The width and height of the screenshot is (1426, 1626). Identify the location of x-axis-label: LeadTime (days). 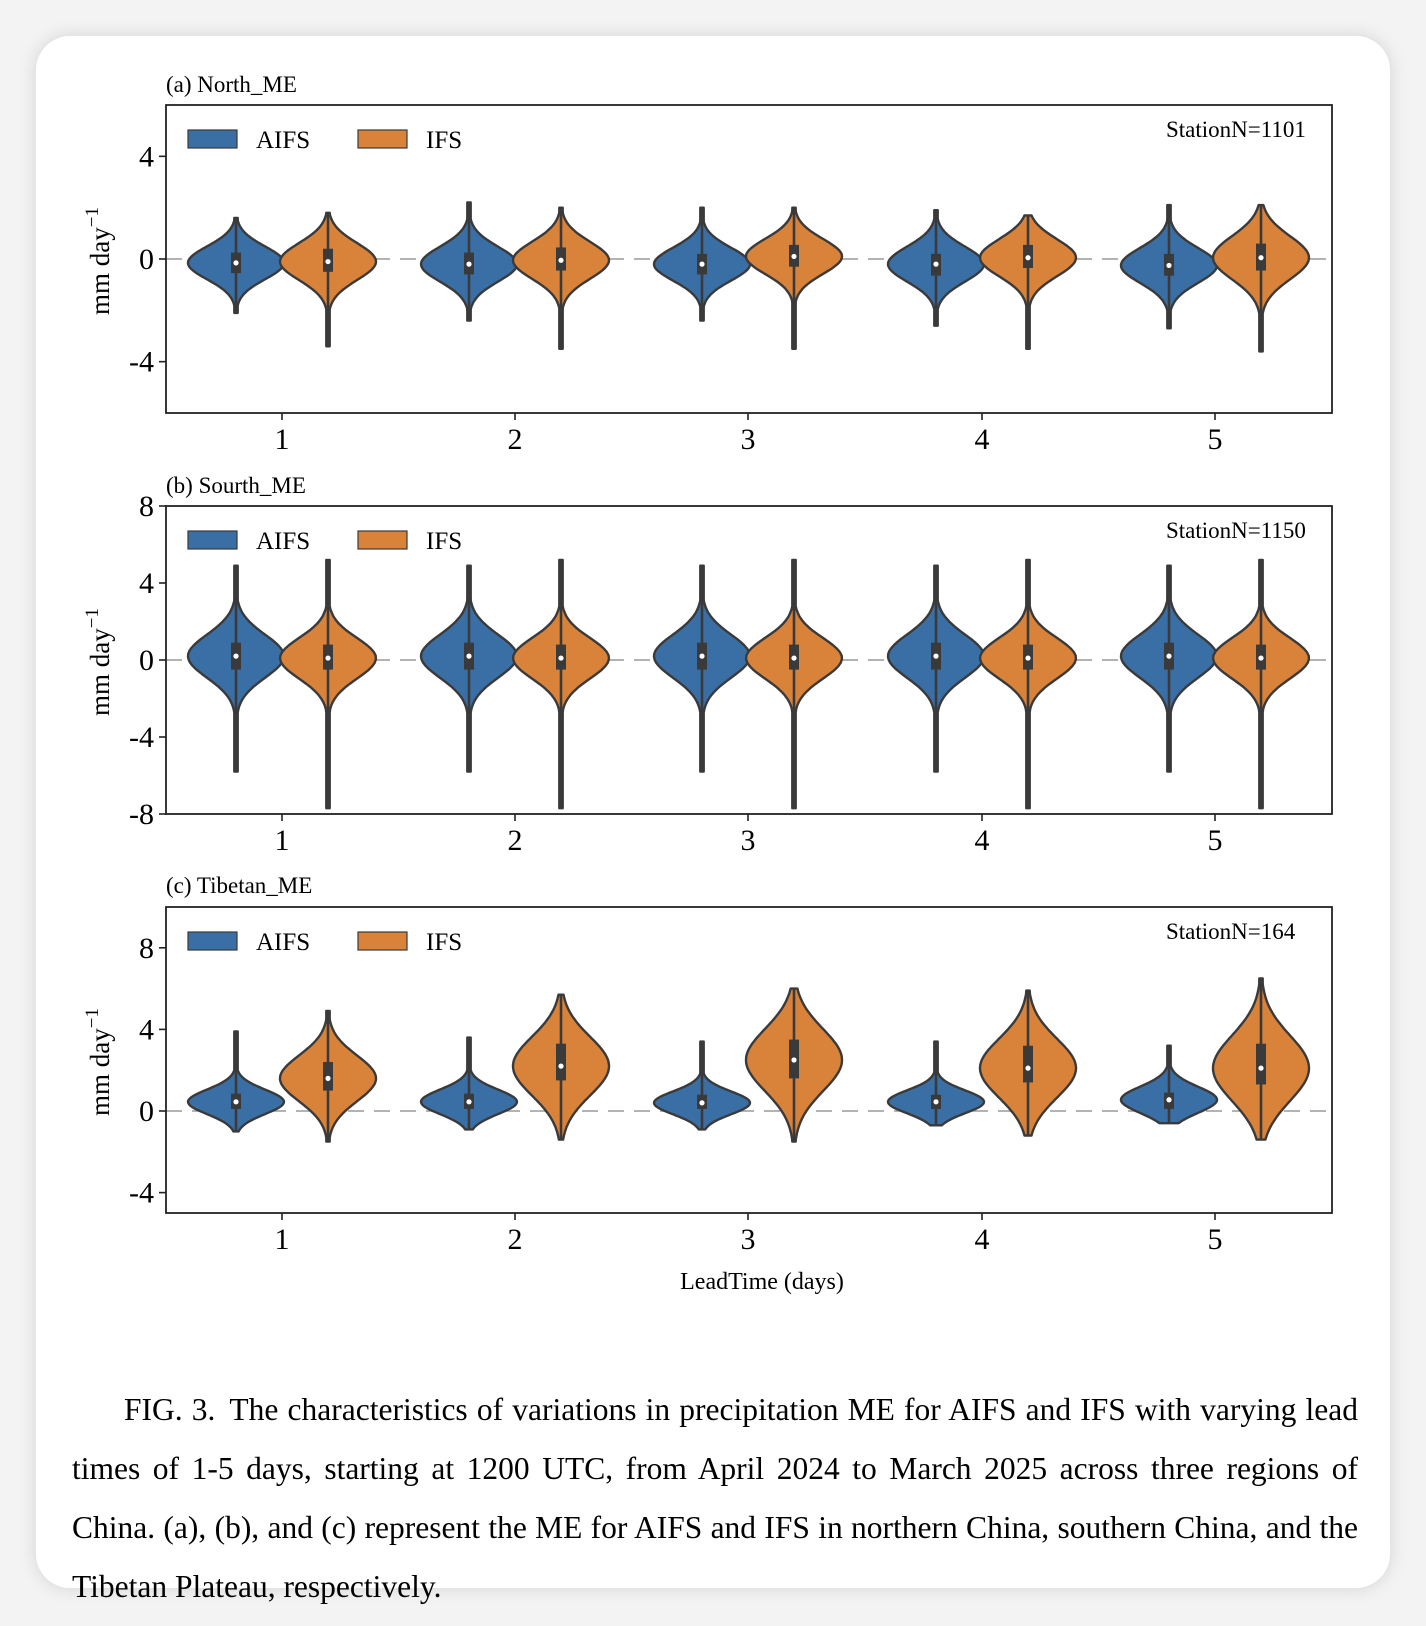
(762, 1282).